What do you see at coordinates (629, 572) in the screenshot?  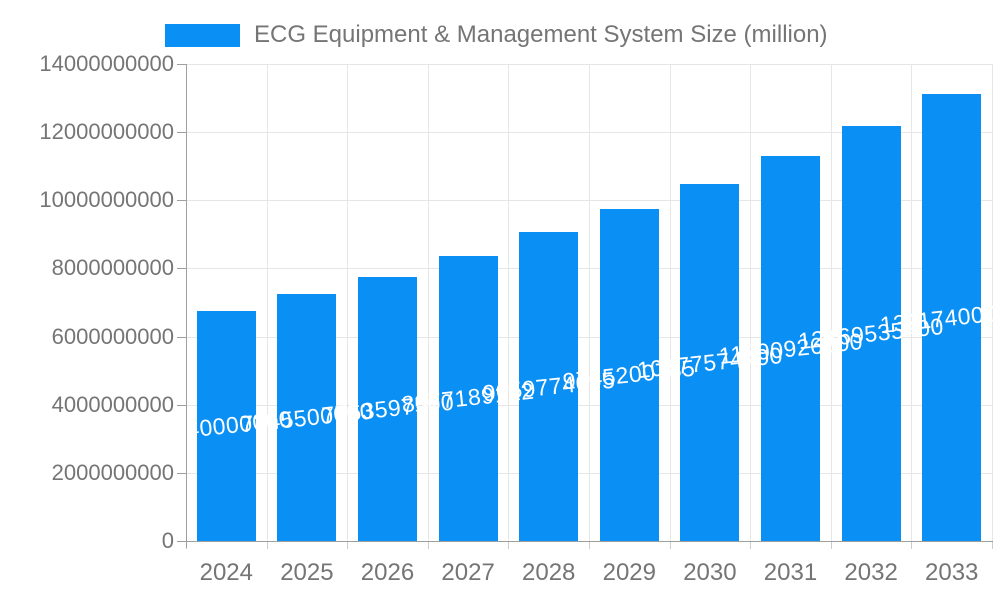 I see `x-tick-label: 2029` at bounding box center [629, 572].